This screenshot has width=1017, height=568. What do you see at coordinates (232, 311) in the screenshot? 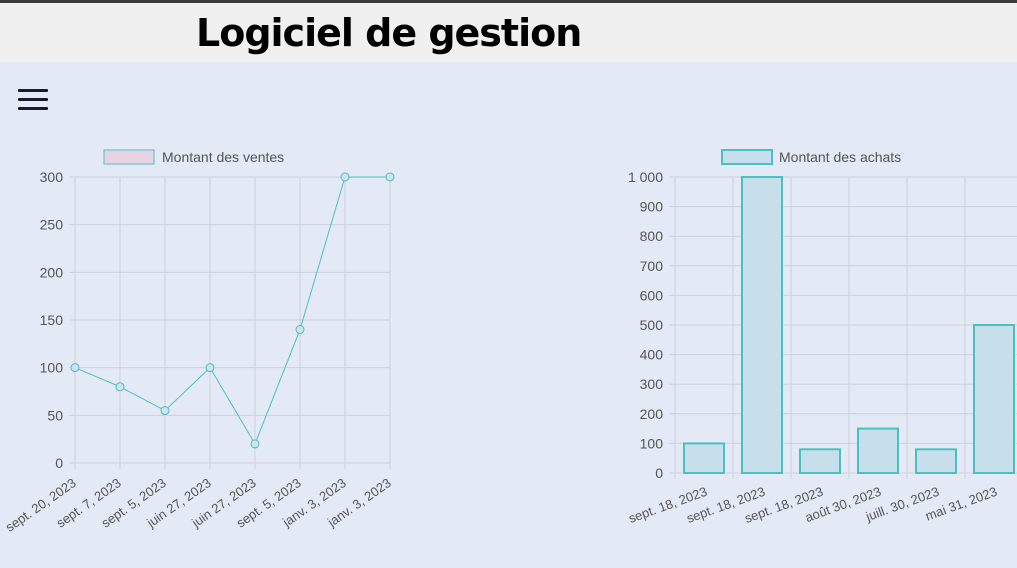
I see `sales-series-line` at bounding box center [232, 311].